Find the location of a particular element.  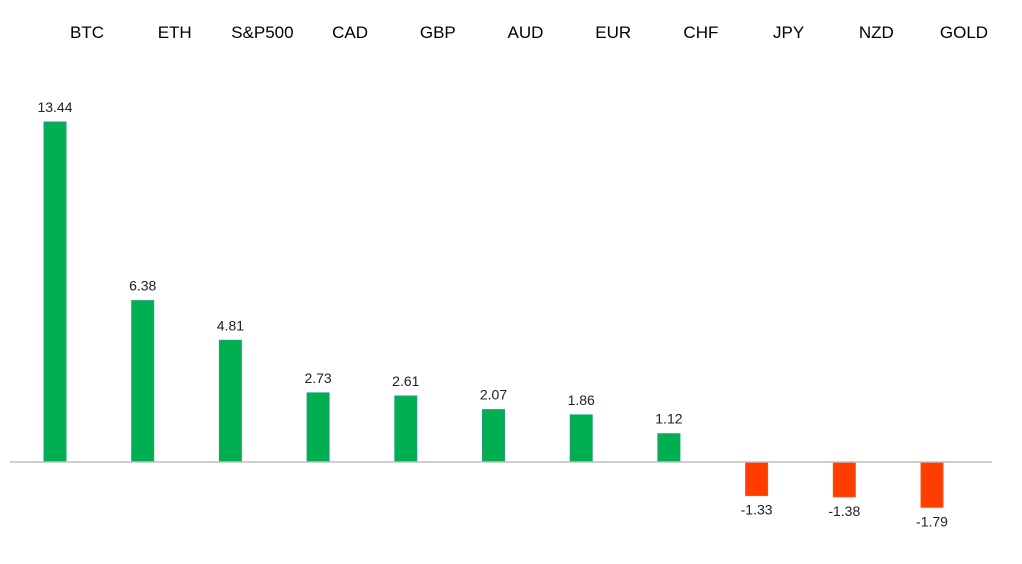

category-label-gold: GOLD is located at coordinates (964, 32).